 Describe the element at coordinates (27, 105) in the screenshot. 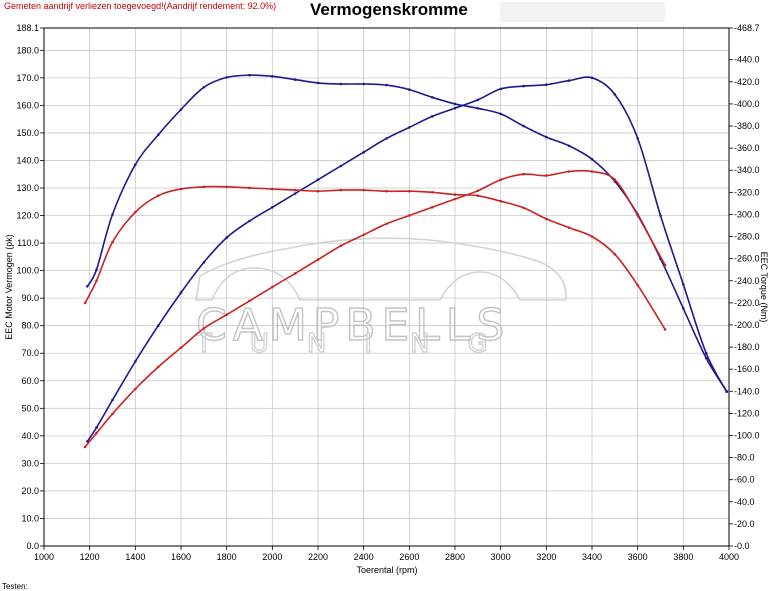

I see `y-left-tick-label: 160.0` at that location.